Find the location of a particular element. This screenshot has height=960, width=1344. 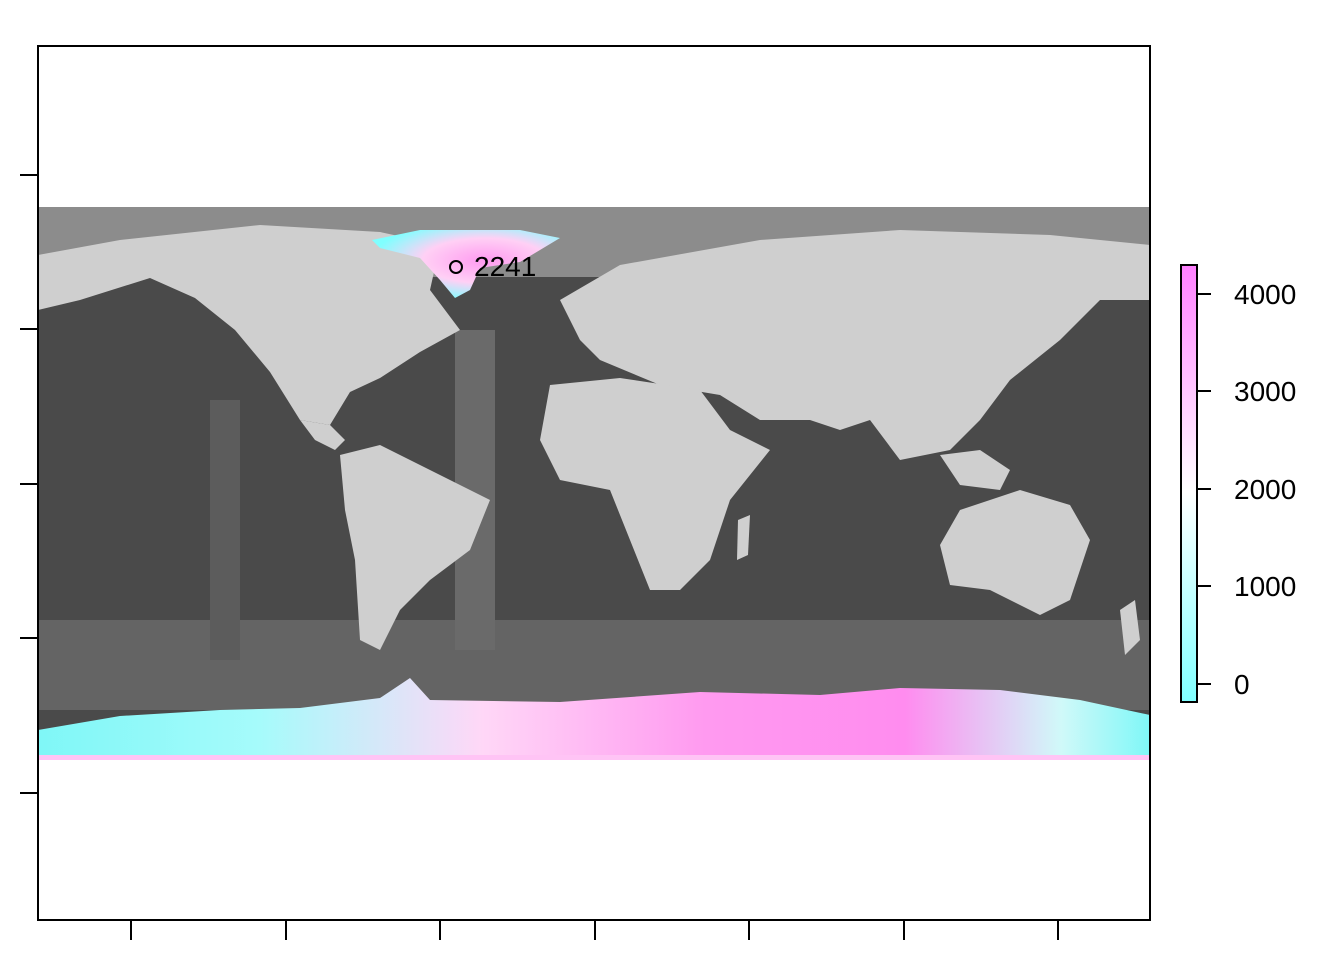

legend-tick-label: 4000 is located at coordinates (1265, 294).